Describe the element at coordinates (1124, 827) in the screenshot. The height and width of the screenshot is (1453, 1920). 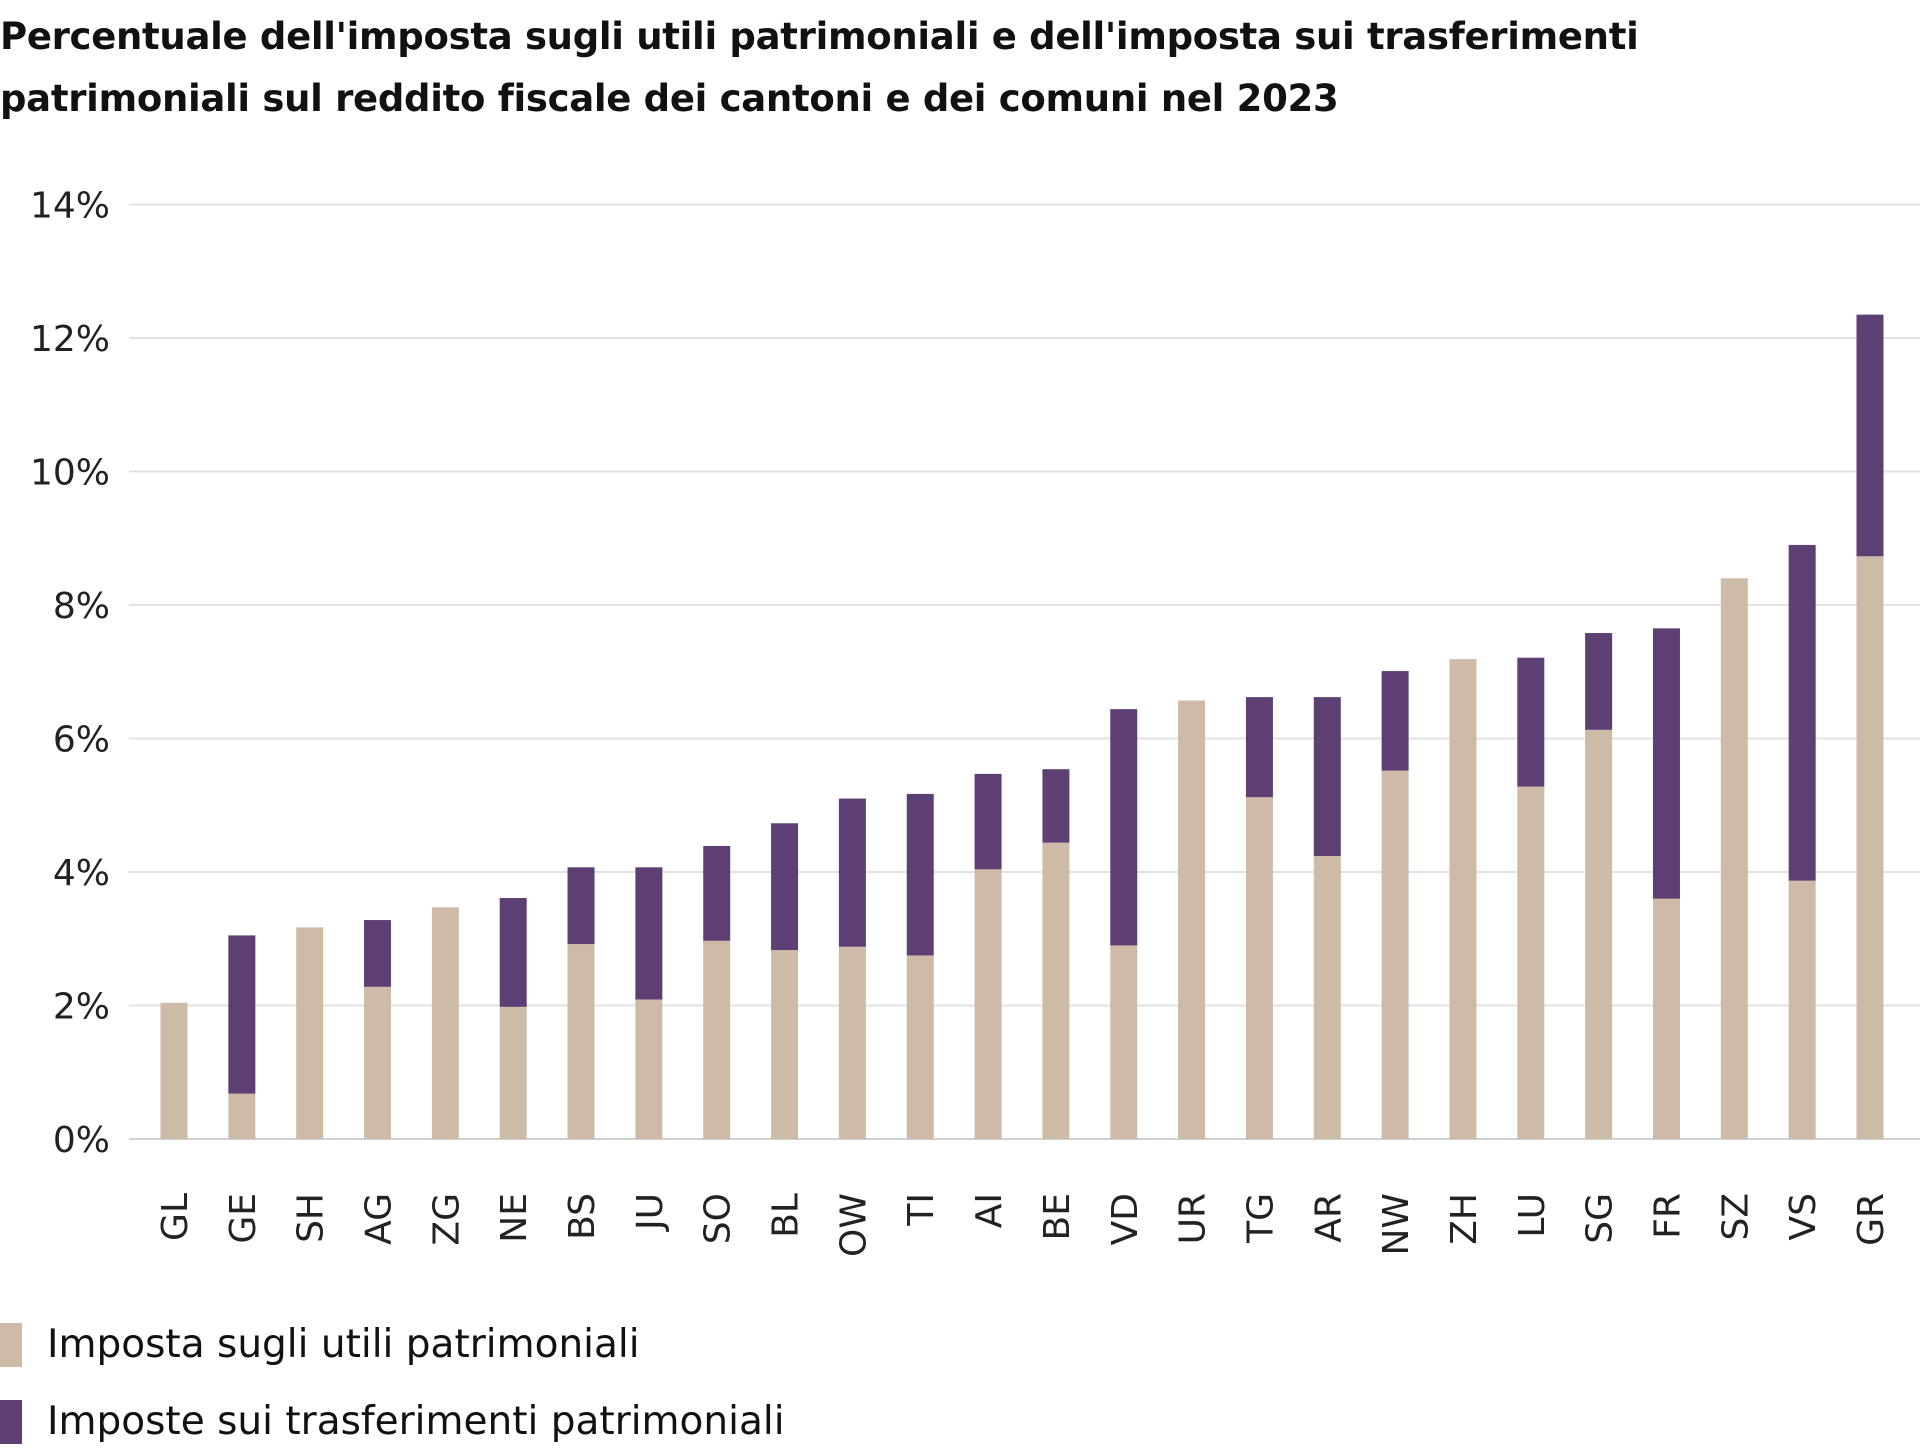
I see `bar-VD-trasferimenti` at that location.